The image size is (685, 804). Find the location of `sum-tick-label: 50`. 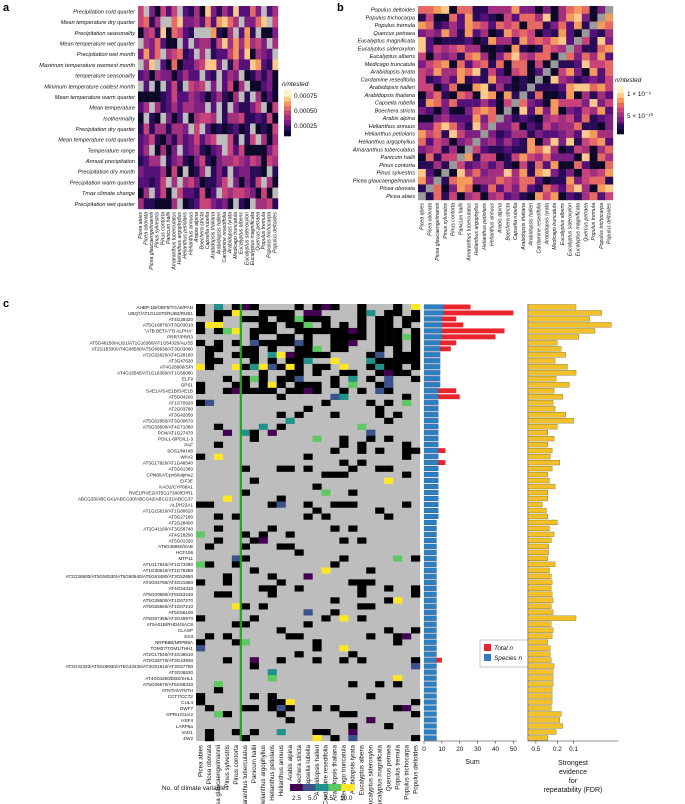

sum-tick-label: 50 is located at coordinates (514, 749).